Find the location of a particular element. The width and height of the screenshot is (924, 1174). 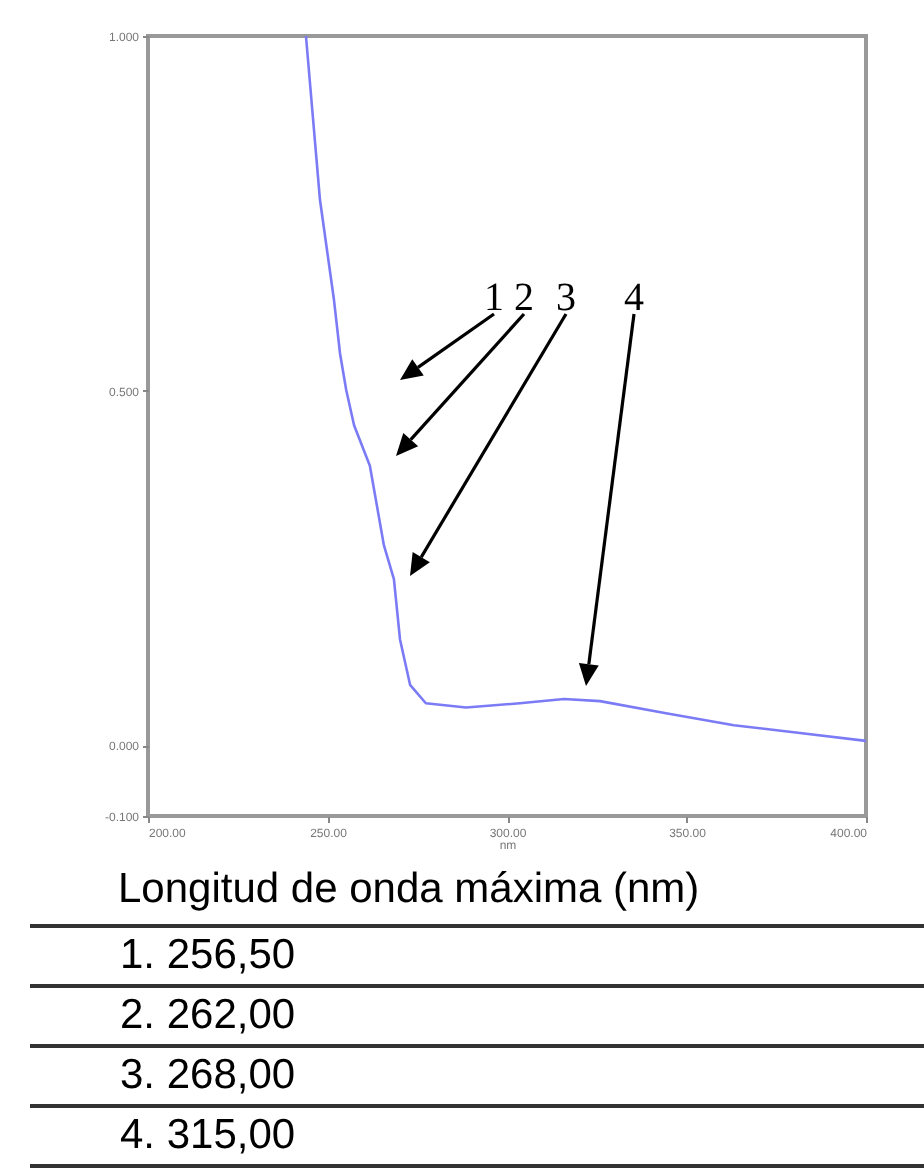

text: 2. 262,00 is located at coordinates (477, 1018).